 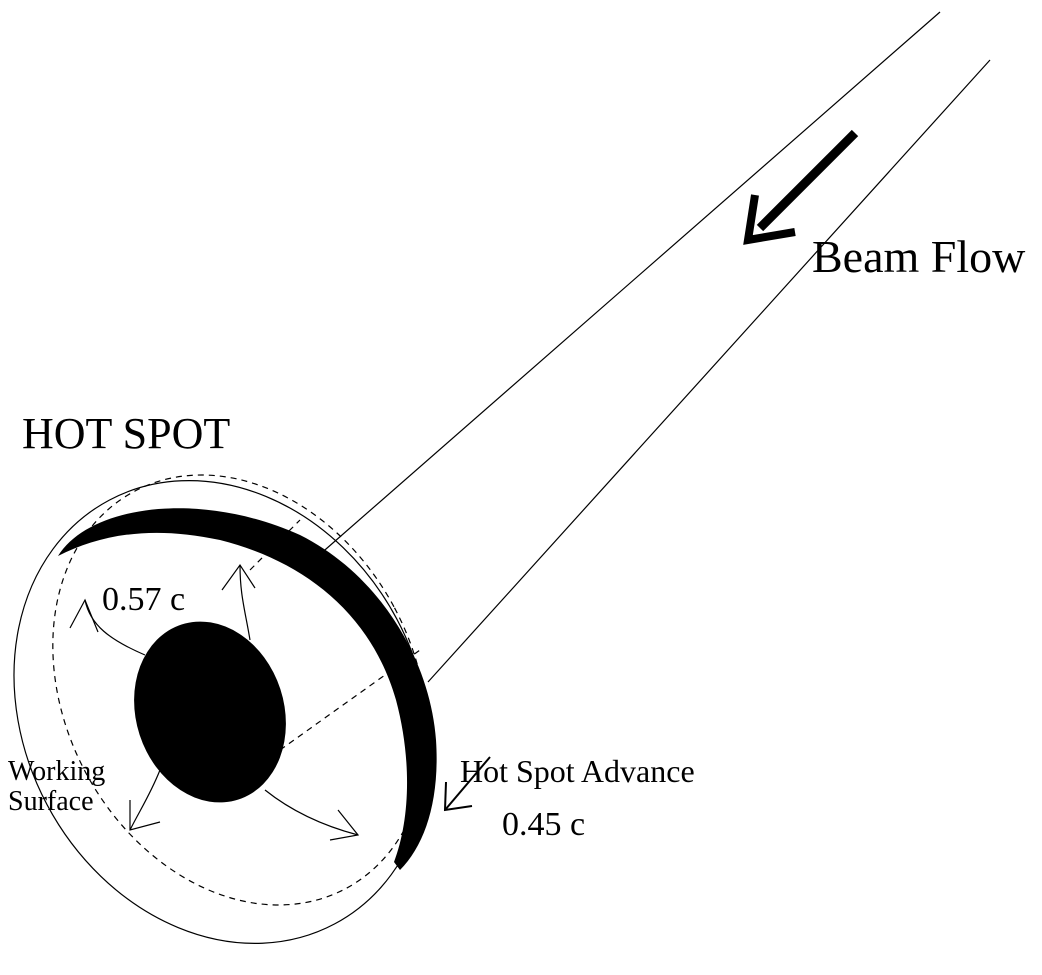 What do you see at coordinates (210, 712) in the screenshot?
I see `inner-disc` at bounding box center [210, 712].